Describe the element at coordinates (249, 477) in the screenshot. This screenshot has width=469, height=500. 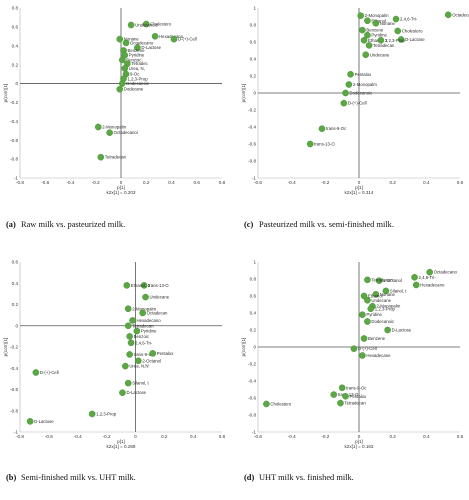
I see `panel-letter: (d)` at that location.